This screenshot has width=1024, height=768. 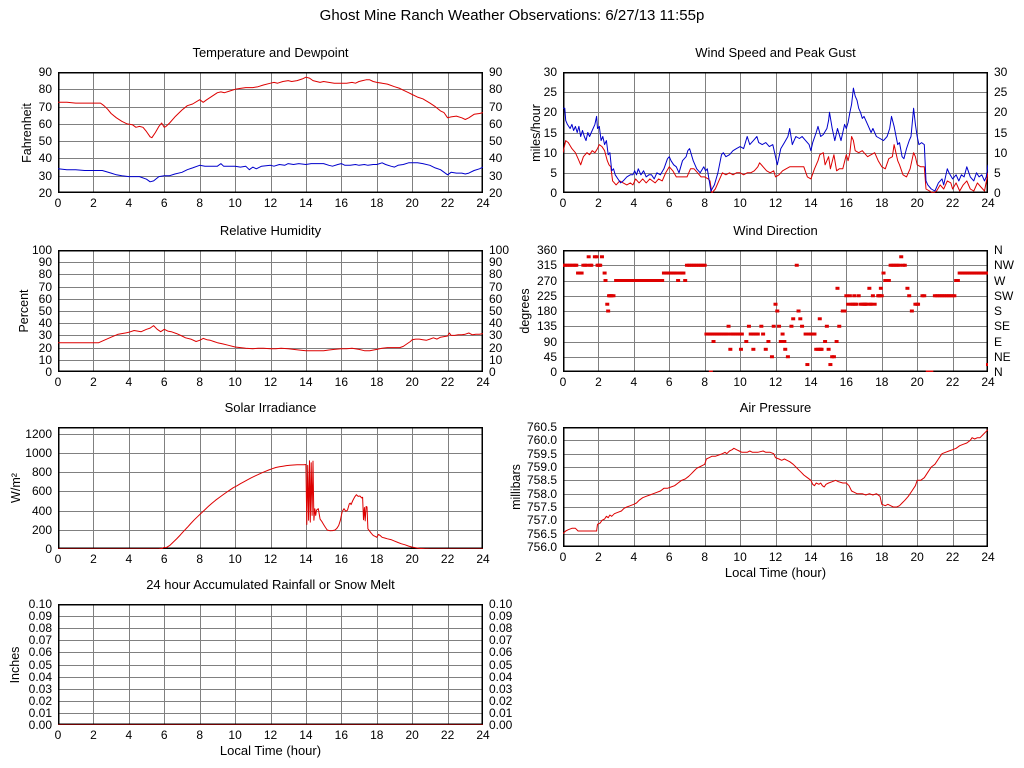 I want to click on chart-title: Relative Humidity, so click(x=270, y=230).